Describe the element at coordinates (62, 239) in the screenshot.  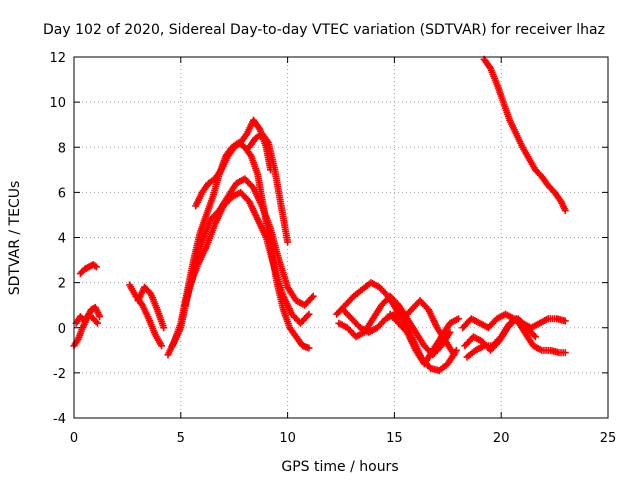
I see `y-tick-label: 4` at that location.